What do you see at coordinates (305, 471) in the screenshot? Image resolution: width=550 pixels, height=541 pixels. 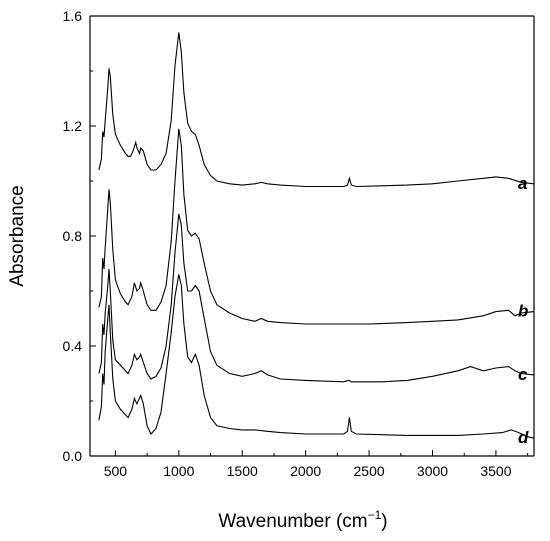 I see `x-tick-label: 2000` at bounding box center [305, 471].